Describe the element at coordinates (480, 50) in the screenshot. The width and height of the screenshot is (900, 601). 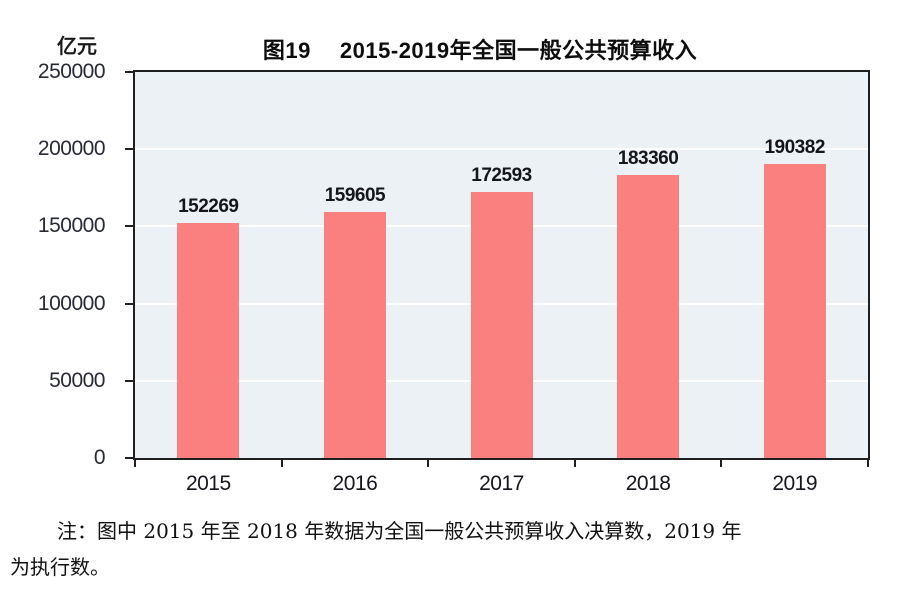
I see `chart-title: 图19 2015-2019年全国一般公共预算收入` at that location.